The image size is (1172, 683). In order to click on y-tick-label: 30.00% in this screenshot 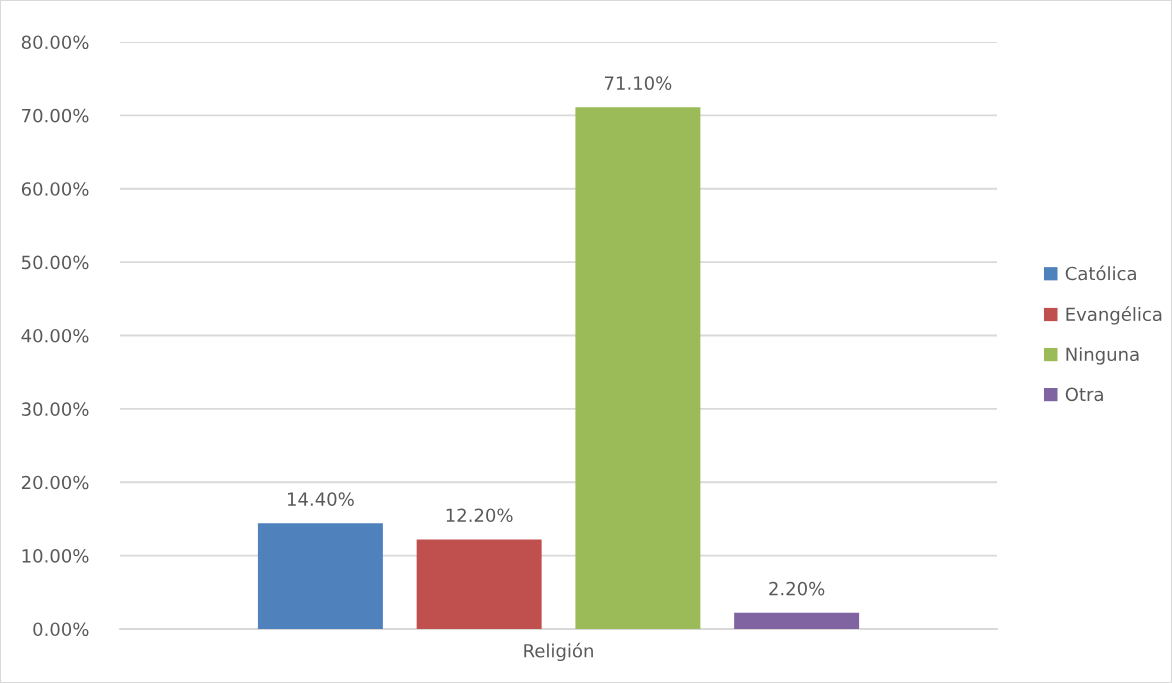, I will do `click(55, 409)`.